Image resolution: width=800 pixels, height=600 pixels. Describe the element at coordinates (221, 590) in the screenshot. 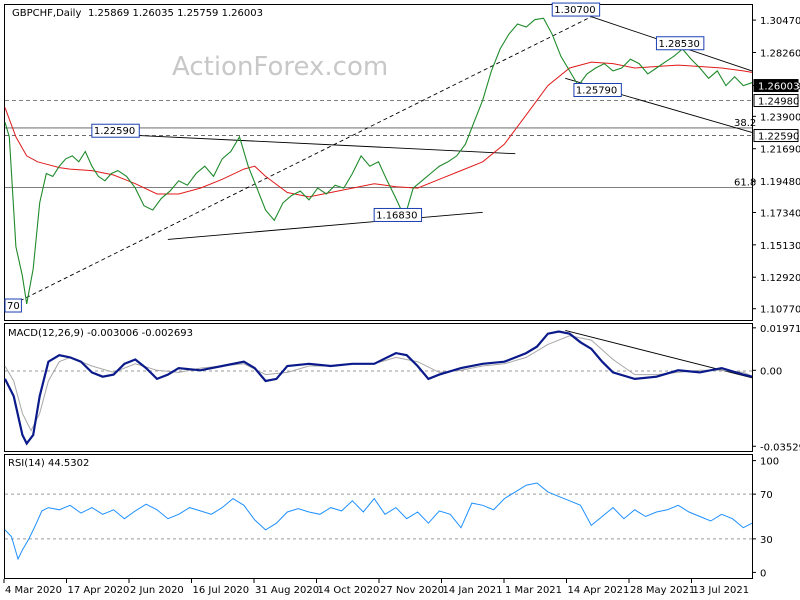

I see `date-tick-label: 16 Jul 2020` at that location.